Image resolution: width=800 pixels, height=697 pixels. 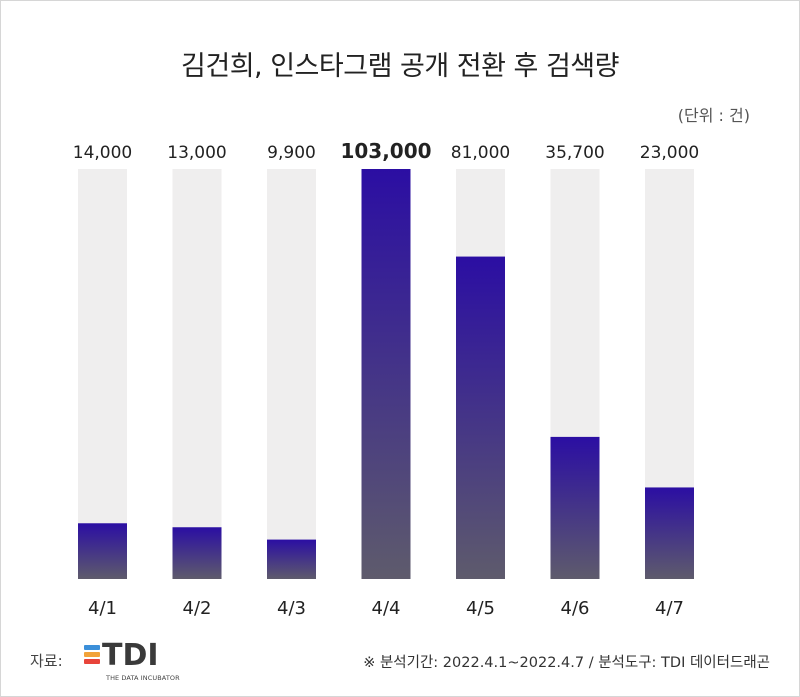 What do you see at coordinates (574, 153) in the screenshot?
I see `value-label-6: 35,700` at bounding box center [574, 153].